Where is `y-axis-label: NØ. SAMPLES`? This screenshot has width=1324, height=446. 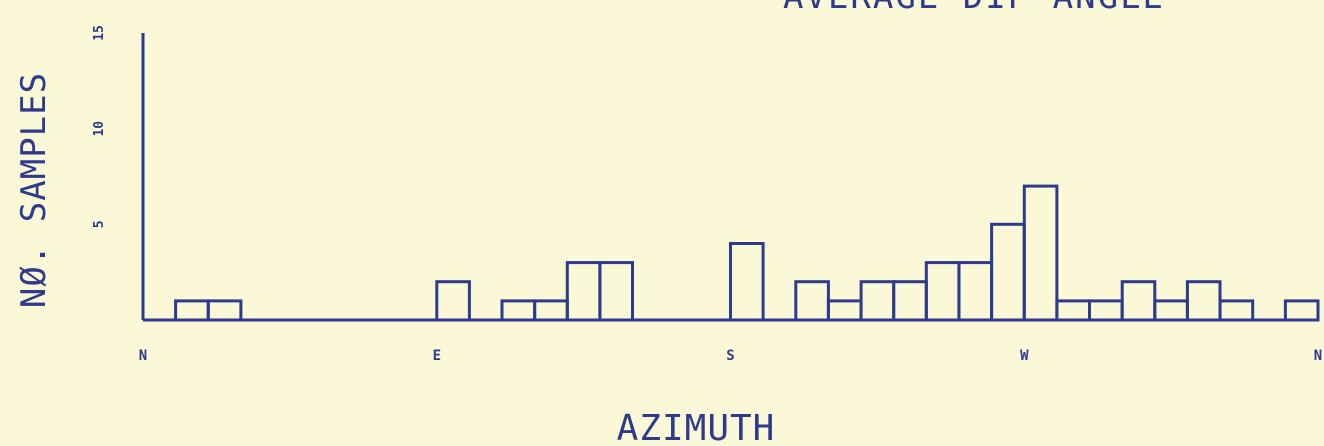 y-axis-label: NØ. SAMPLES is located at coordinates (34, 190).